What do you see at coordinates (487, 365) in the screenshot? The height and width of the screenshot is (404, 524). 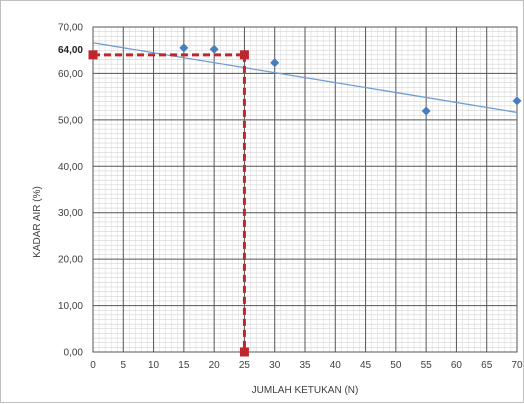 I see `x-tick-label: 65` at bounding box center [487, 365].